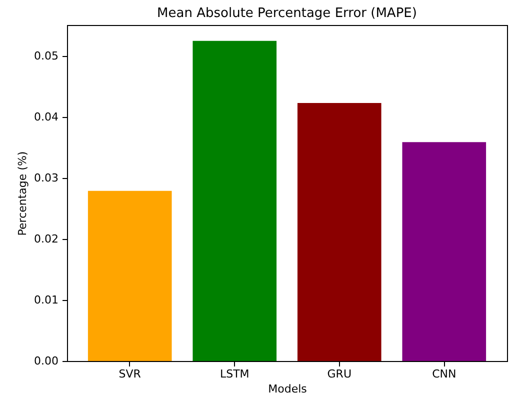 This screenshot has width=510, height=405. Describe the element at coordinates (46, 361) in the screenshot. I see `y-tick-label: 0.00` at that location.